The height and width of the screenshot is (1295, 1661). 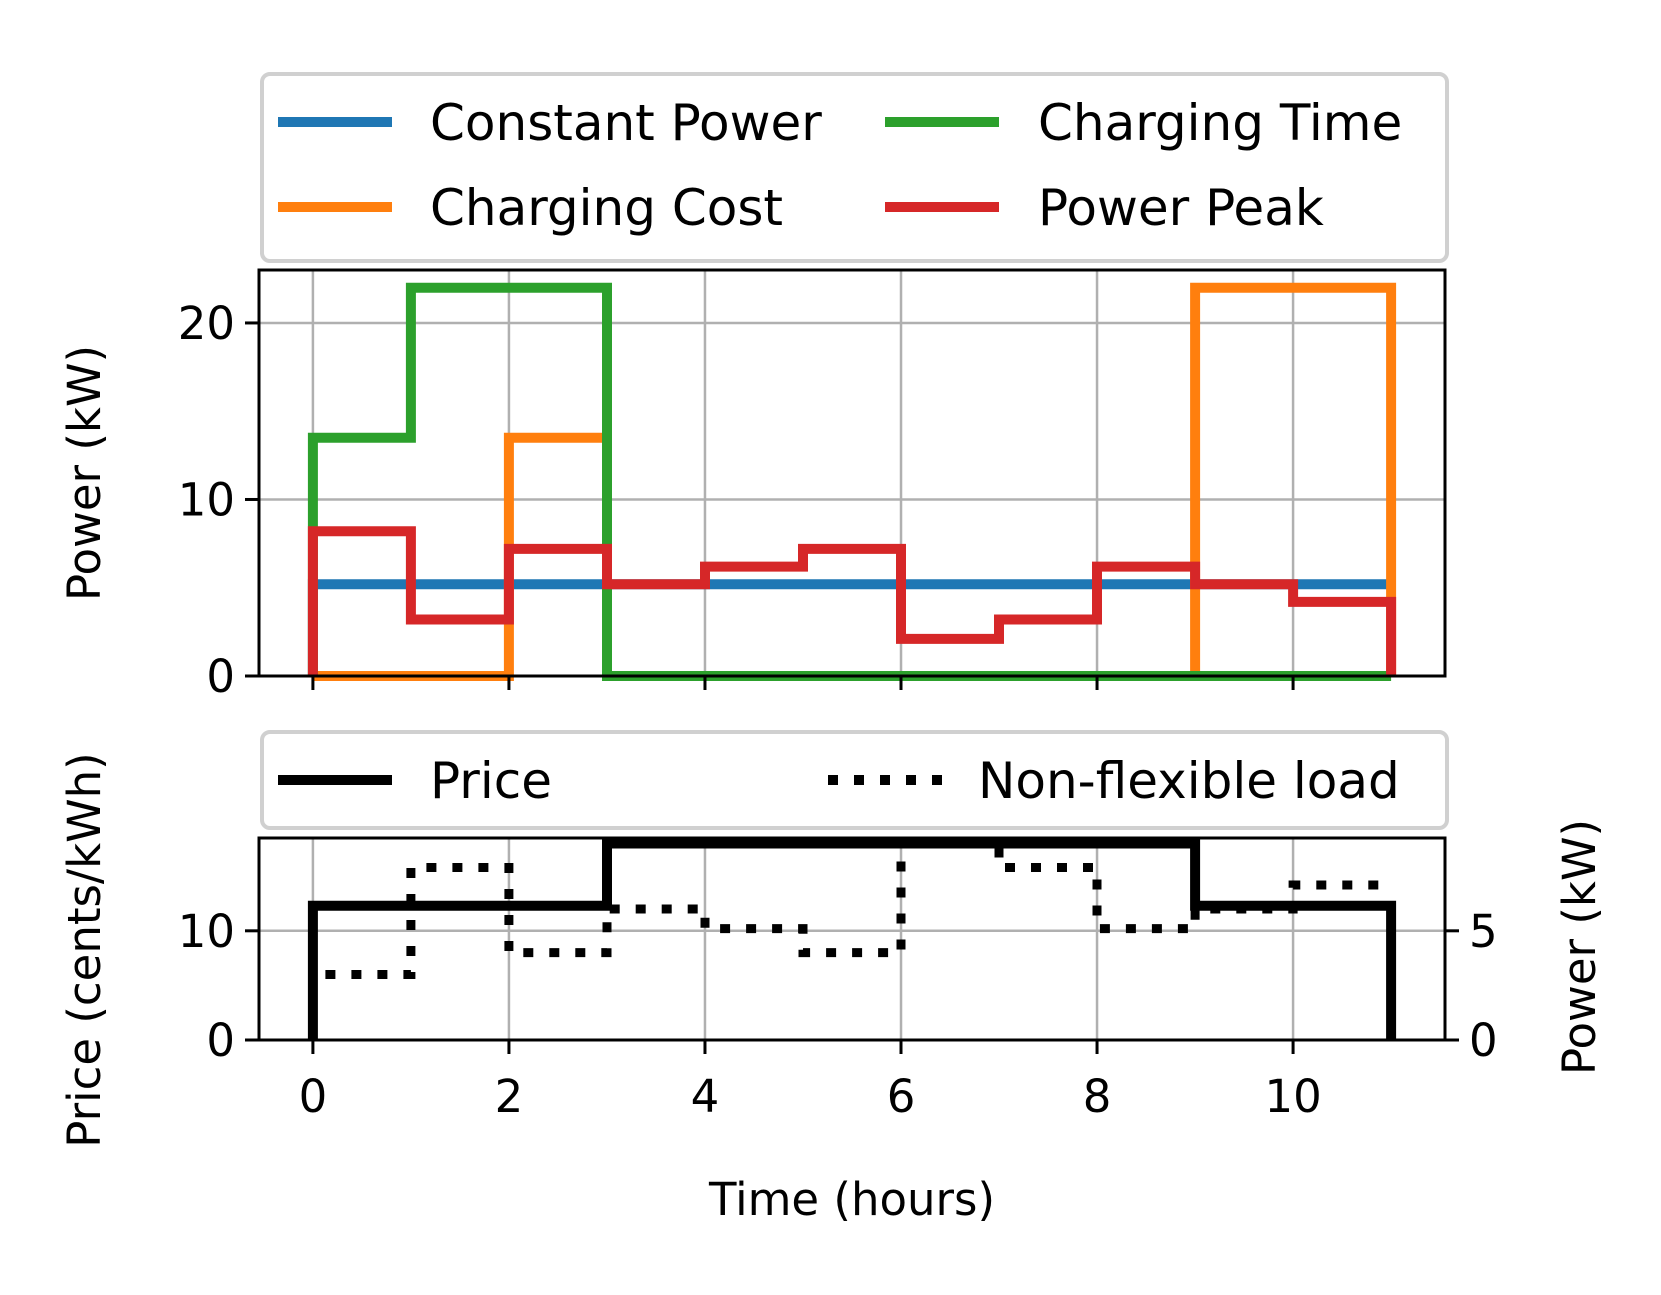 What do you see at coordinates (84, 949) in the screenshot?
I see `bottom-y-axis-label: Price (cents/kWh)` at bounding box center [84, 949].